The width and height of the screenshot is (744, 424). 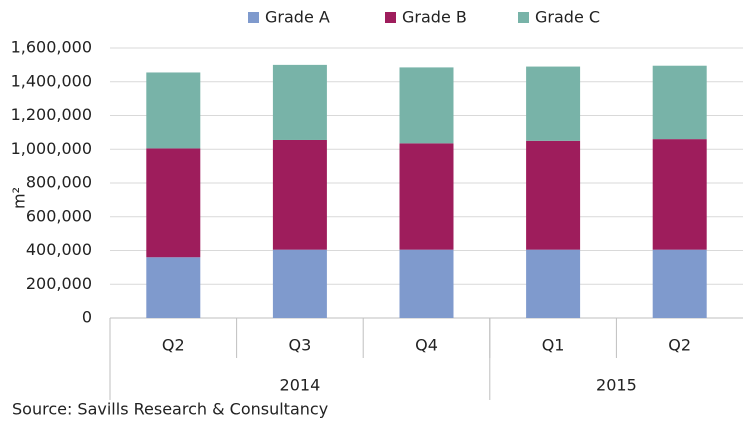 I want to click on x-tick-label: Q3, so click(x=300, y=345).